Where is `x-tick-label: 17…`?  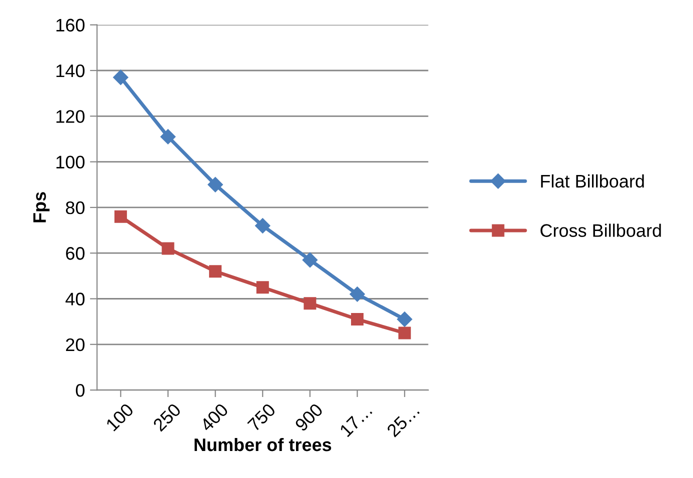 x-tick-label: 17… is located at coordinates (355, 421).